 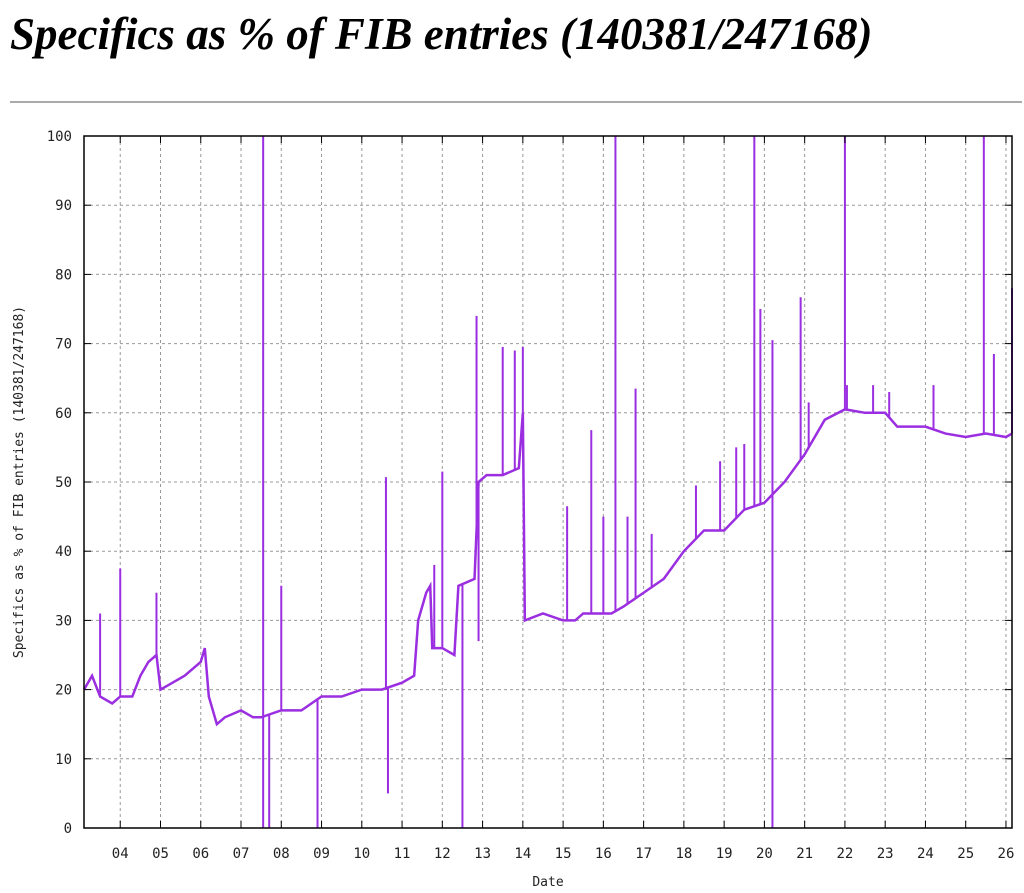 I want to click on y-tick-label: 30, so click(x=63, y=621).